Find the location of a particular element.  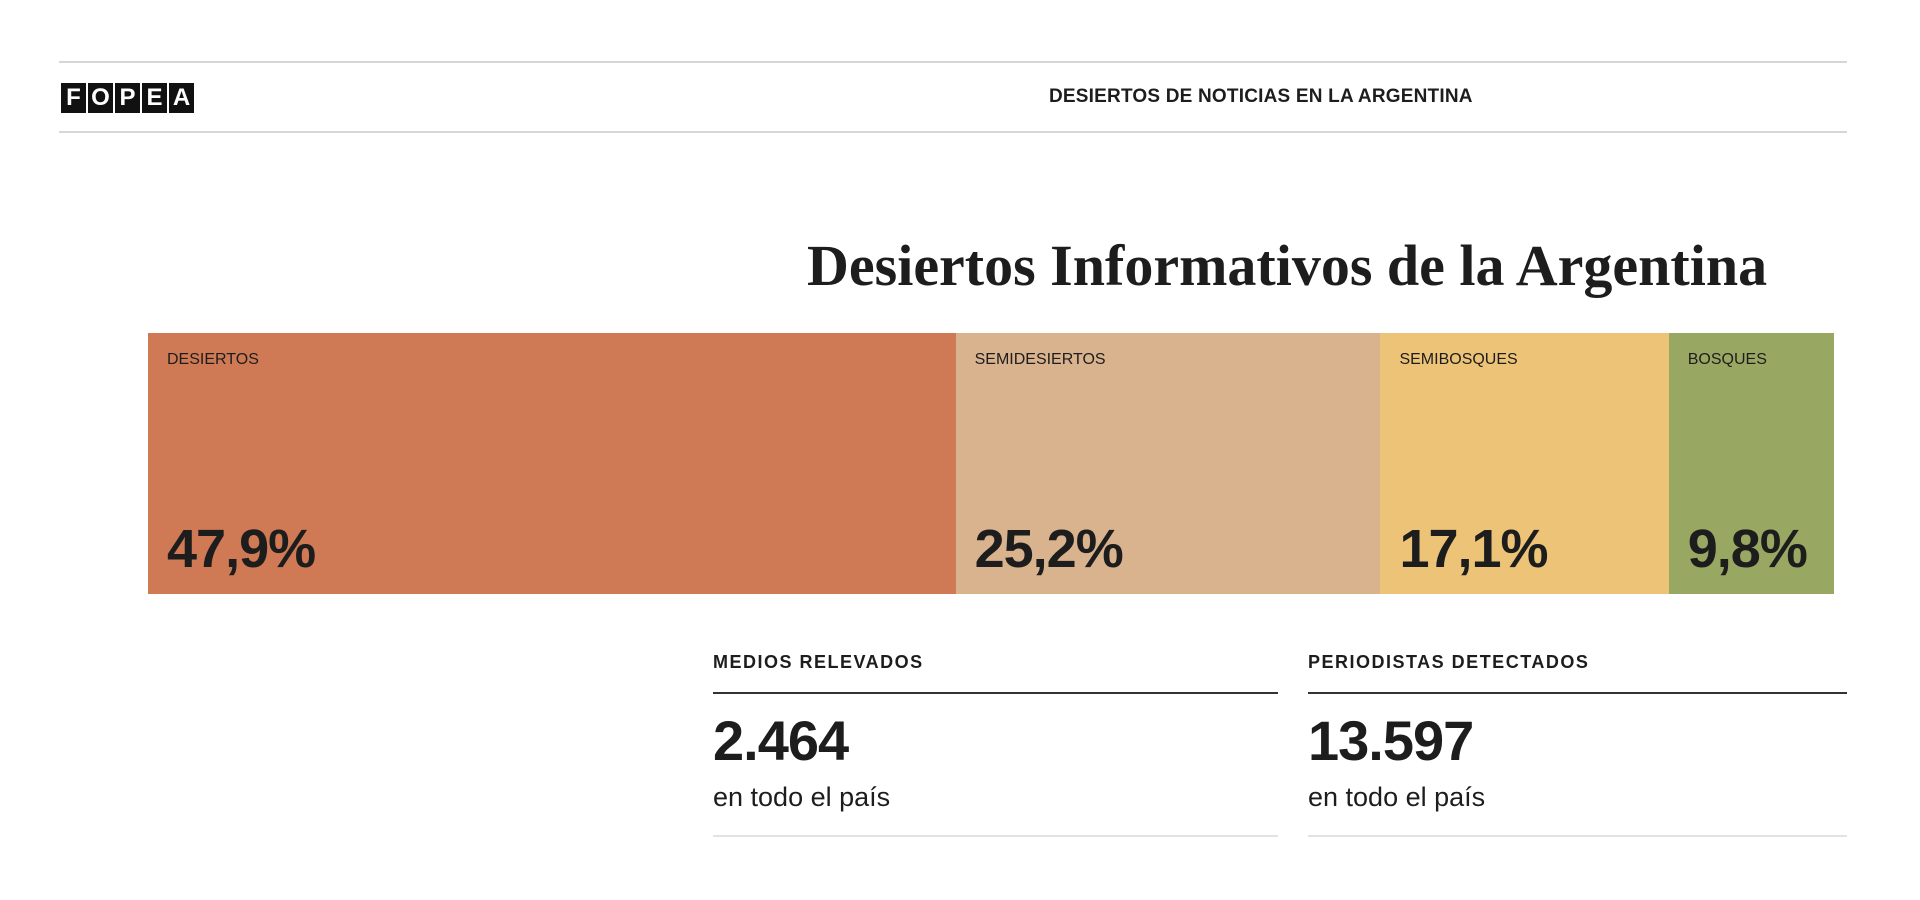

logo-letter: P is located at coordinates (127, 98).